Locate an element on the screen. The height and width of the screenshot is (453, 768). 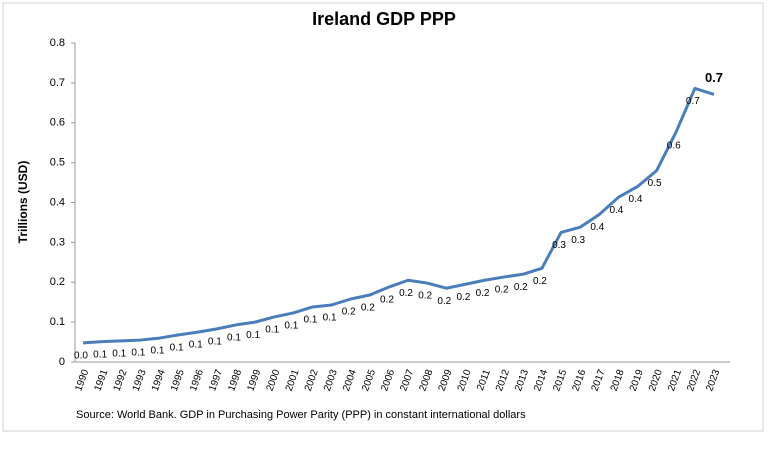
y-tick-label: 0.7 is located at coordinates (57, 83).